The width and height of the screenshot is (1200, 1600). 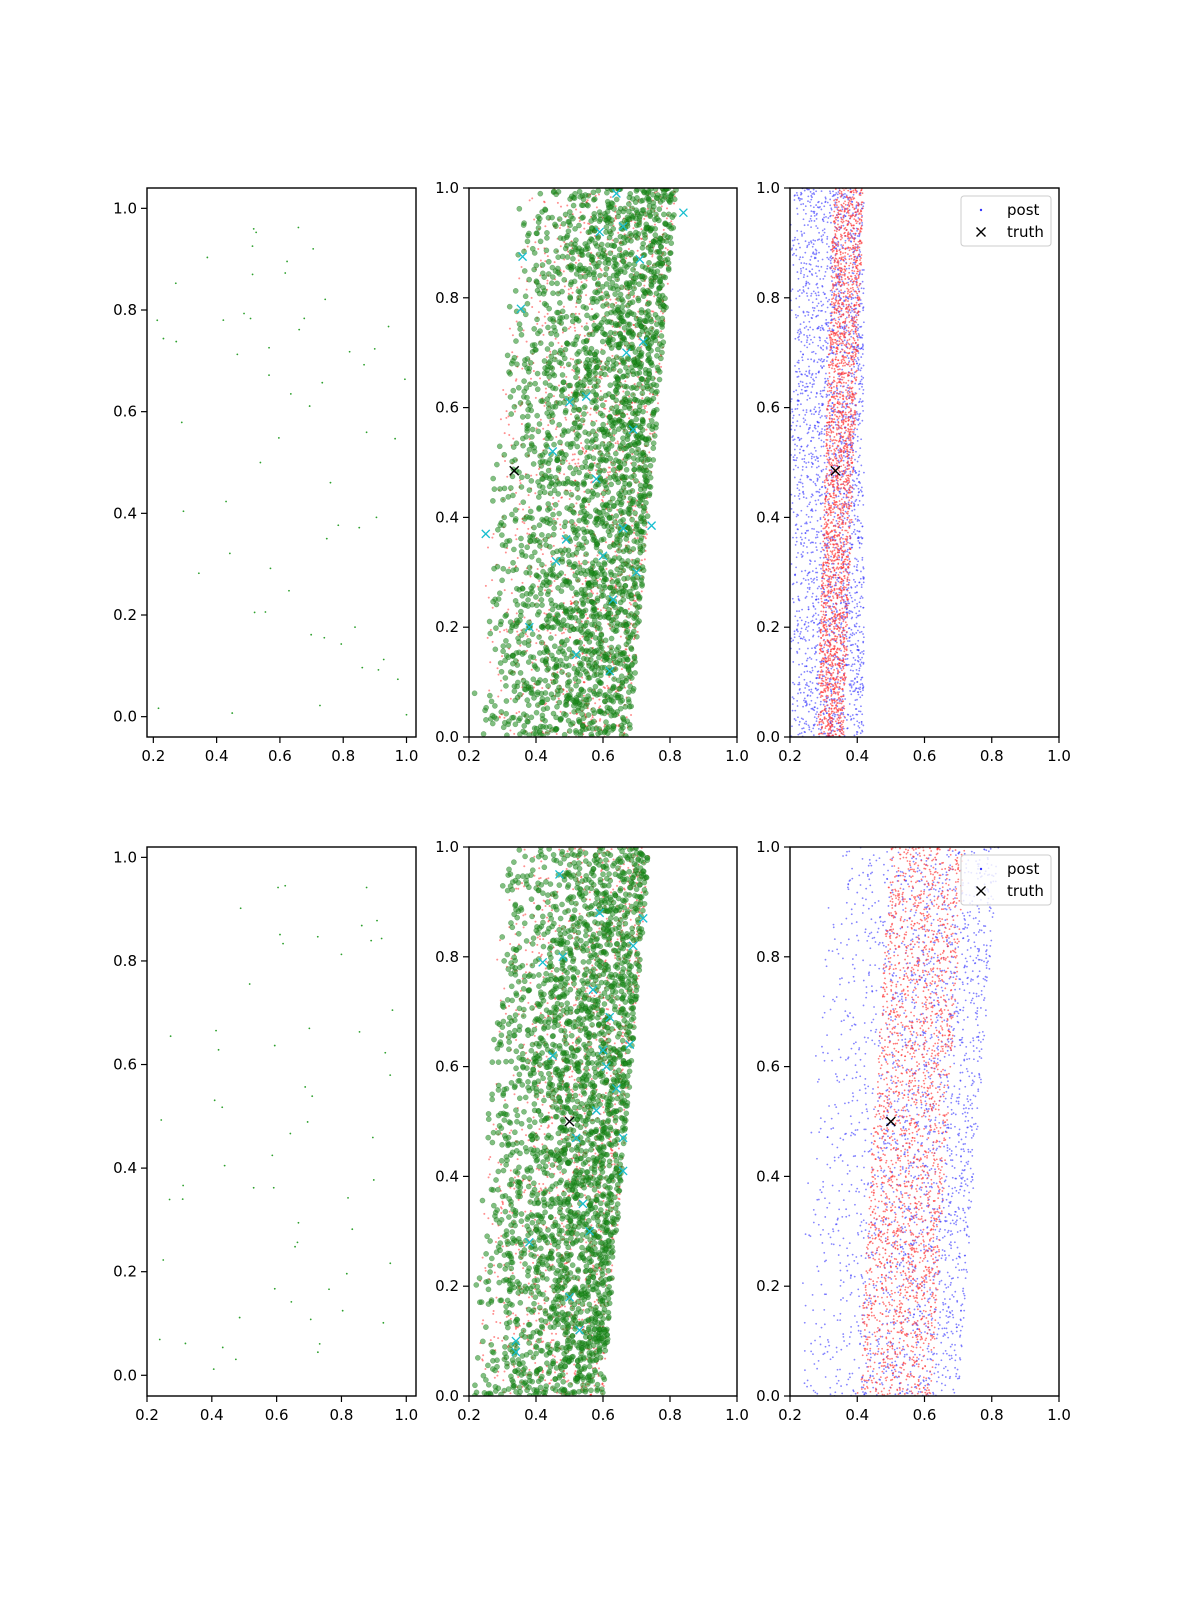 What do you see at coordinates (343, 756) in the screenshot?
I see `x-tick-label: 0.8` at bounding box center [343, 756].